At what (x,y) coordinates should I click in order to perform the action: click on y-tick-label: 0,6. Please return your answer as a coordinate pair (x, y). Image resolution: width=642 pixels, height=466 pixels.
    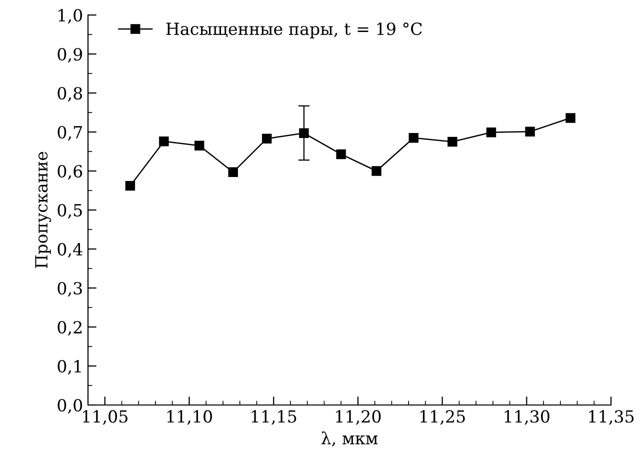
    Looking at the image, I should click on (70, 172).